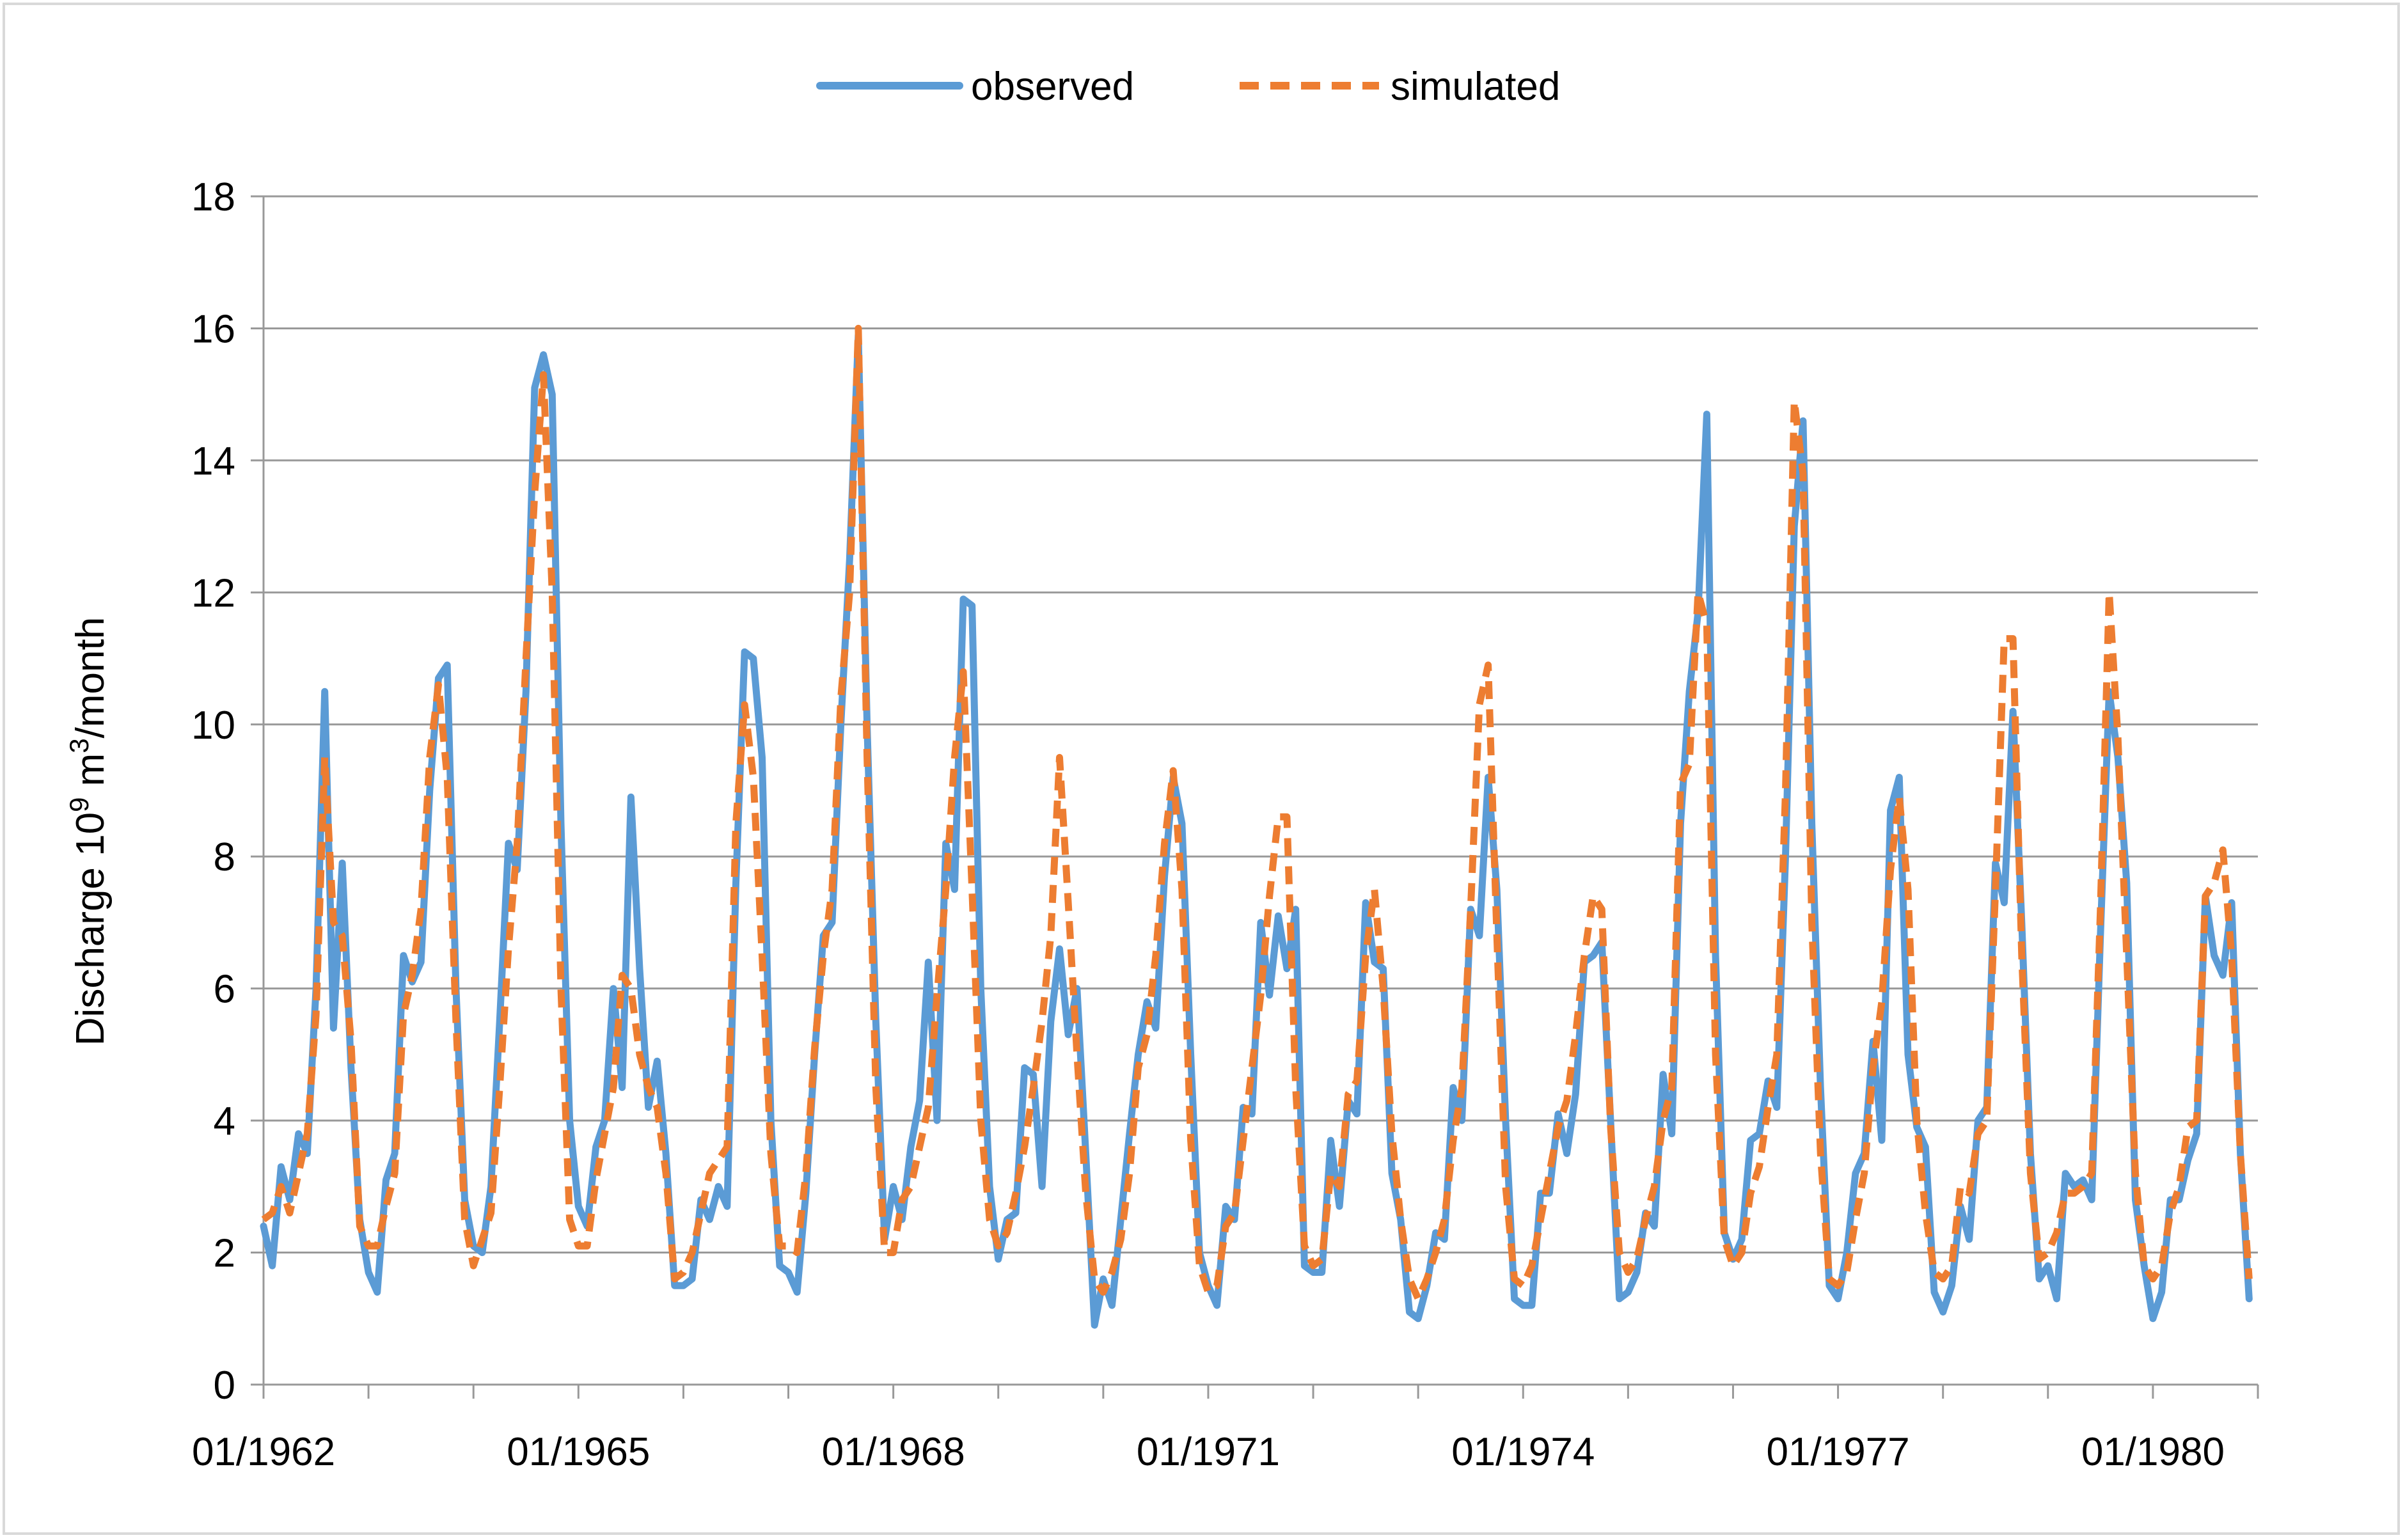  What do you see at coordinates (1209, 1452) in the screenshot?
I see `x-tick-label: 01/1971` at bounding box center [1209, 1452].